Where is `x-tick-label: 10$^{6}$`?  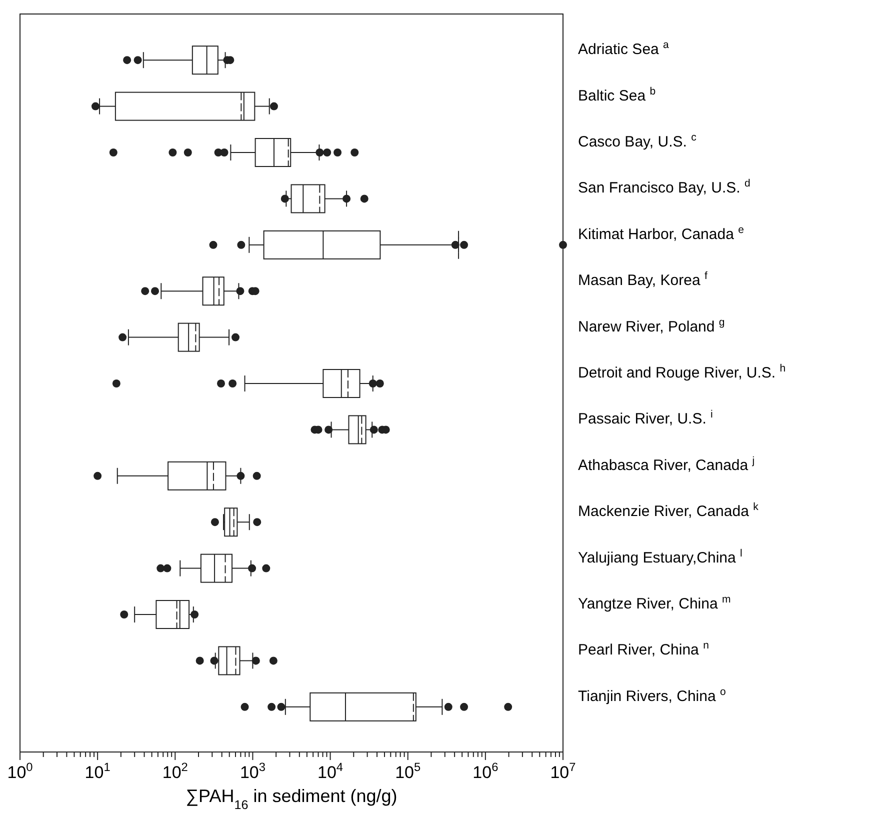
x-tick-label: 10$^{6}$ is located at coordinates (485, 771).